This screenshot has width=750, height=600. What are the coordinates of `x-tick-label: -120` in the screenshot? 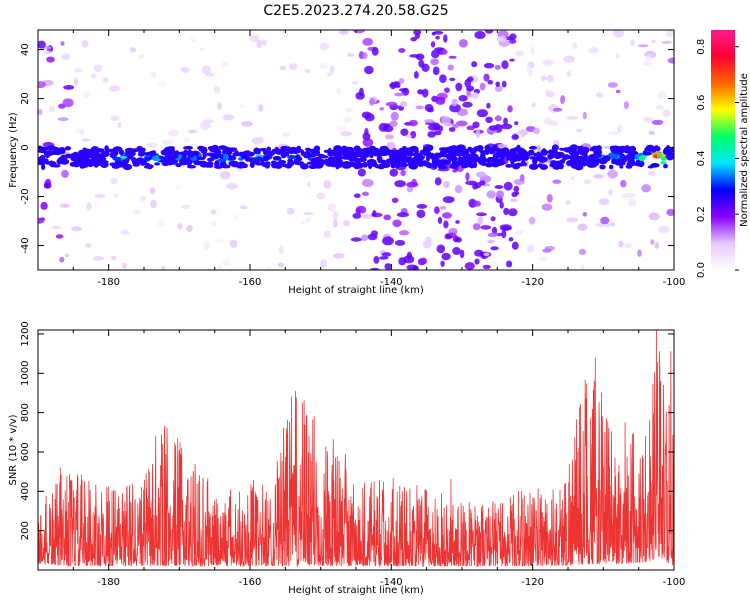 It's located at (532, 582).